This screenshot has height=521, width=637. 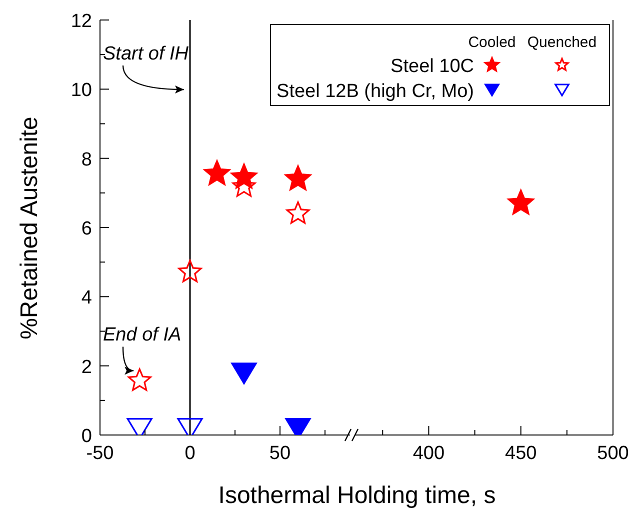 I want to click on y-tick-label: 6, so click(x=86, y=229).